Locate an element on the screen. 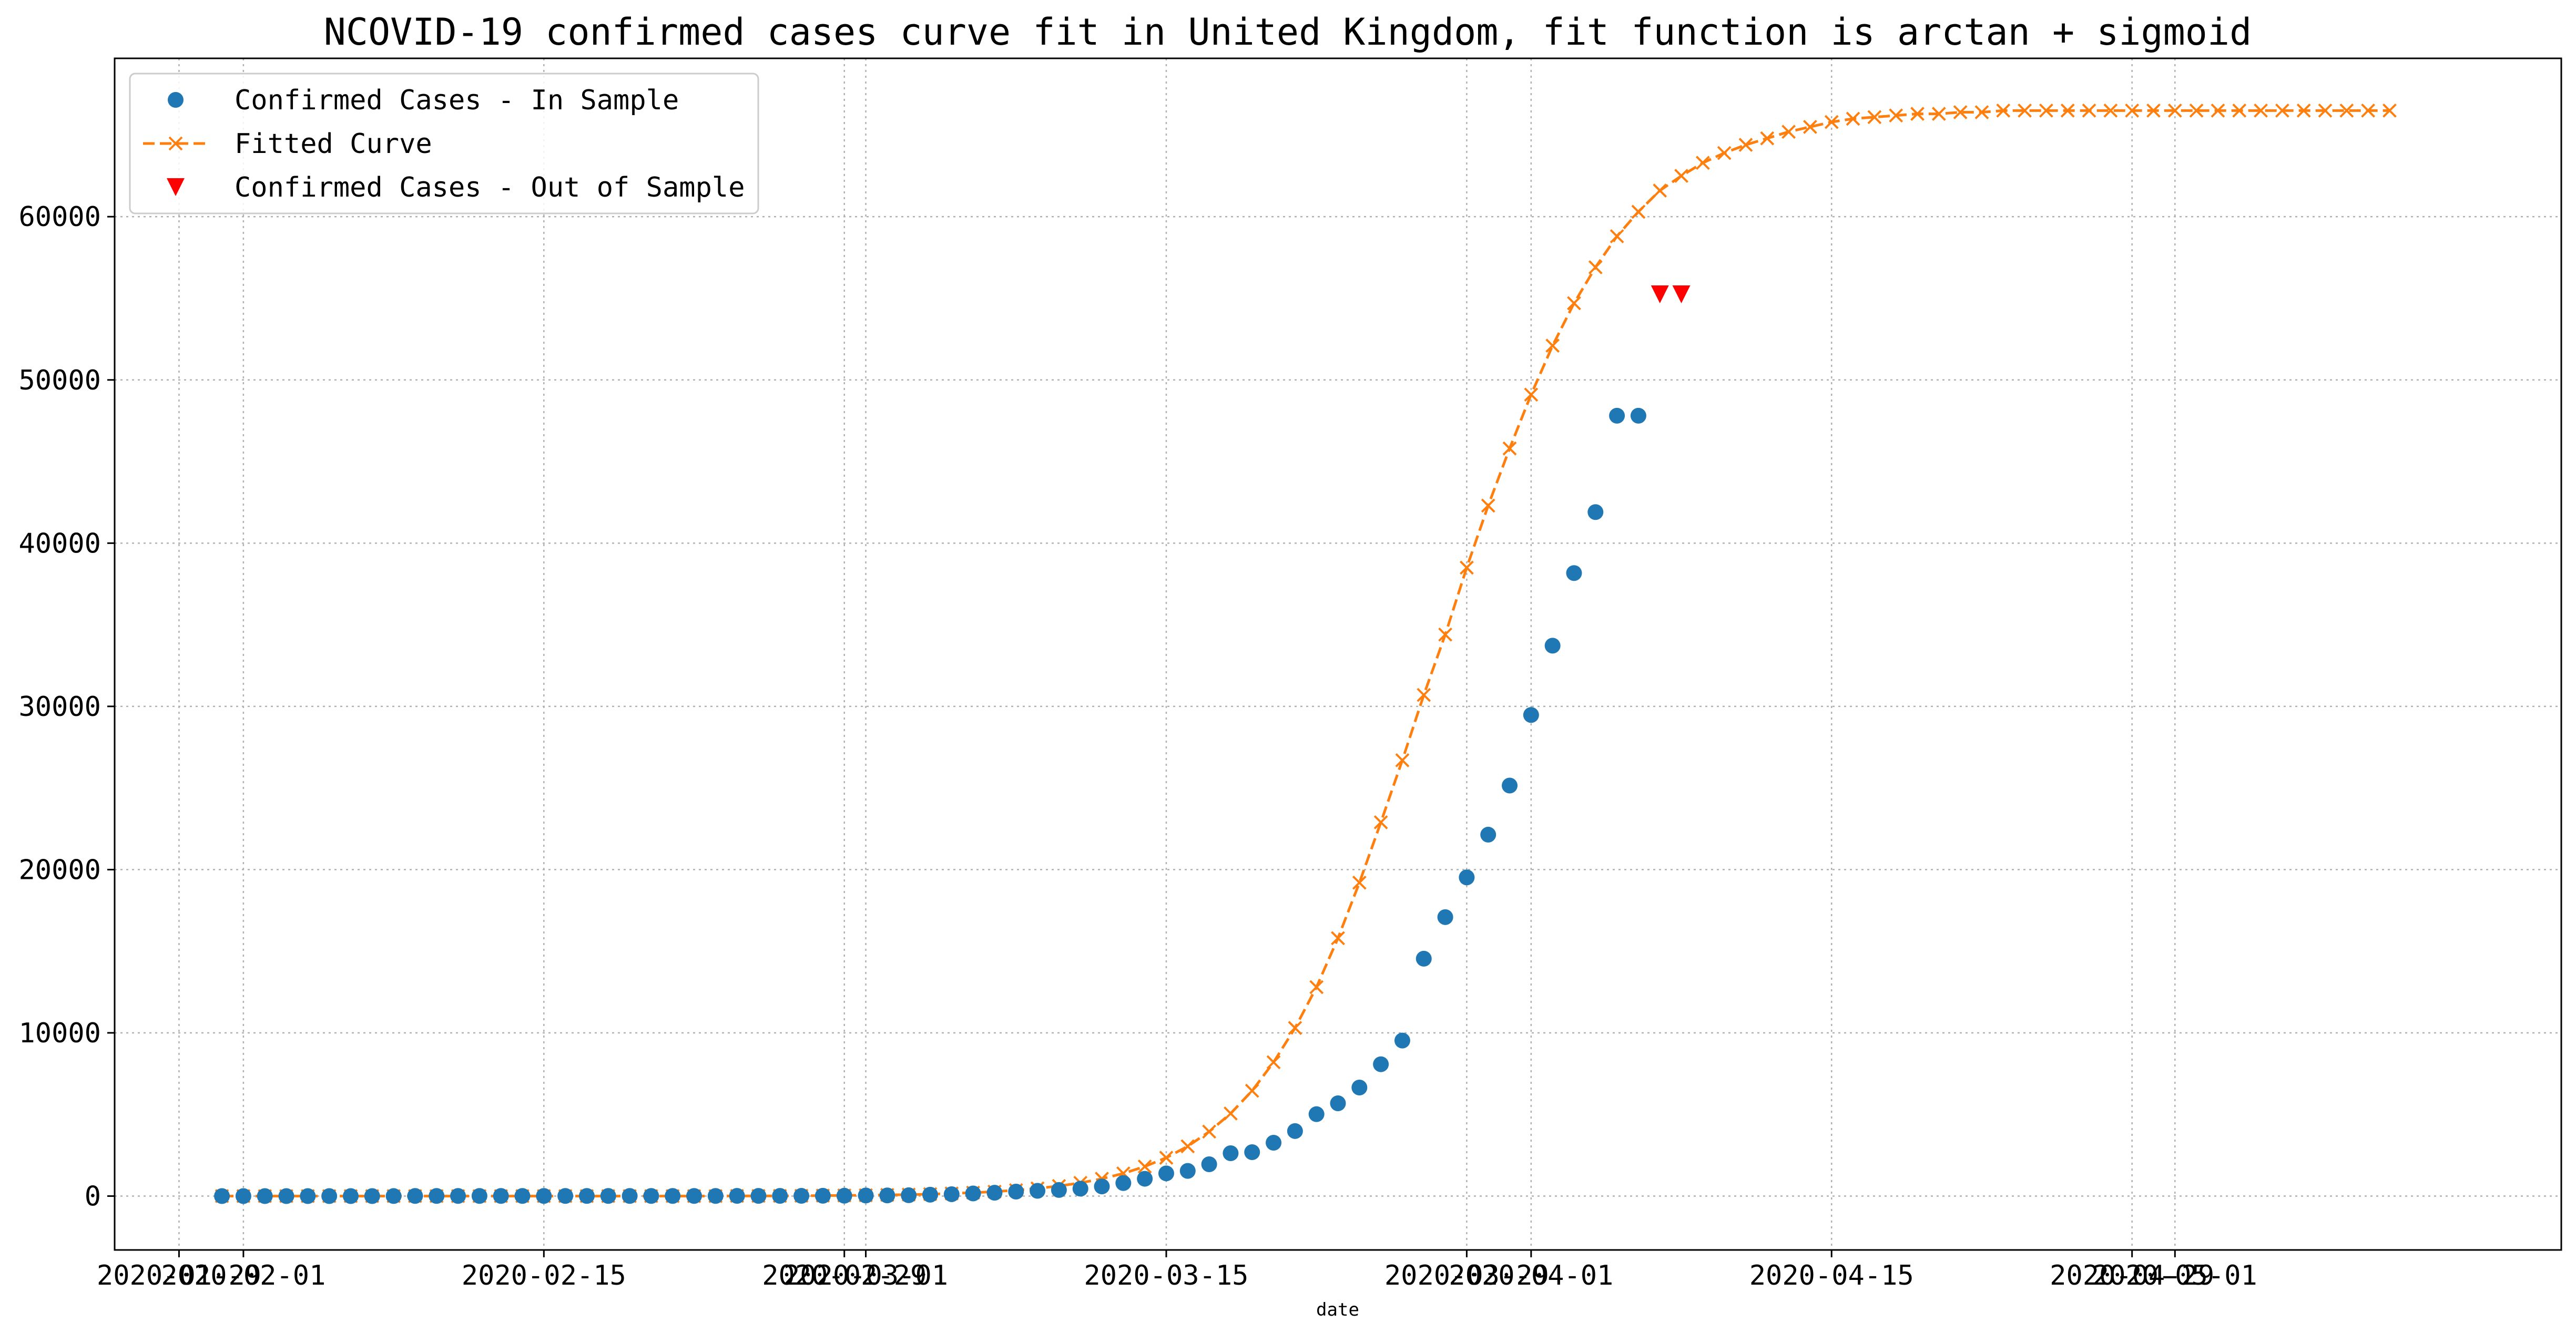 This screenshot has width=2576, height=1333. legend-label: Fitted Curve is located at coordinates (333, 144).